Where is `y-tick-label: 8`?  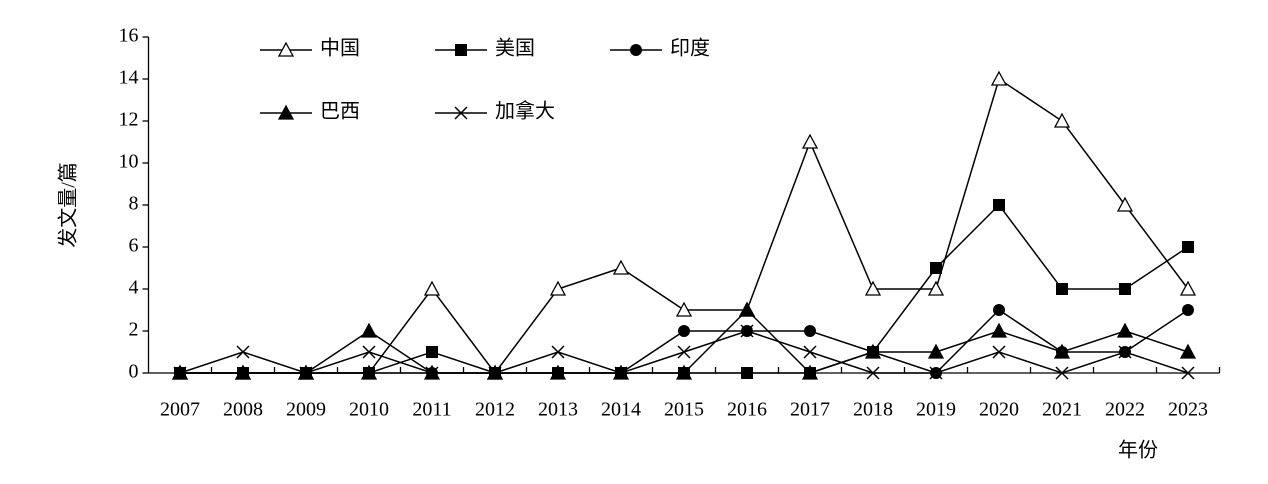 y-tick-label: 8 is located at coordinates (134, 204).